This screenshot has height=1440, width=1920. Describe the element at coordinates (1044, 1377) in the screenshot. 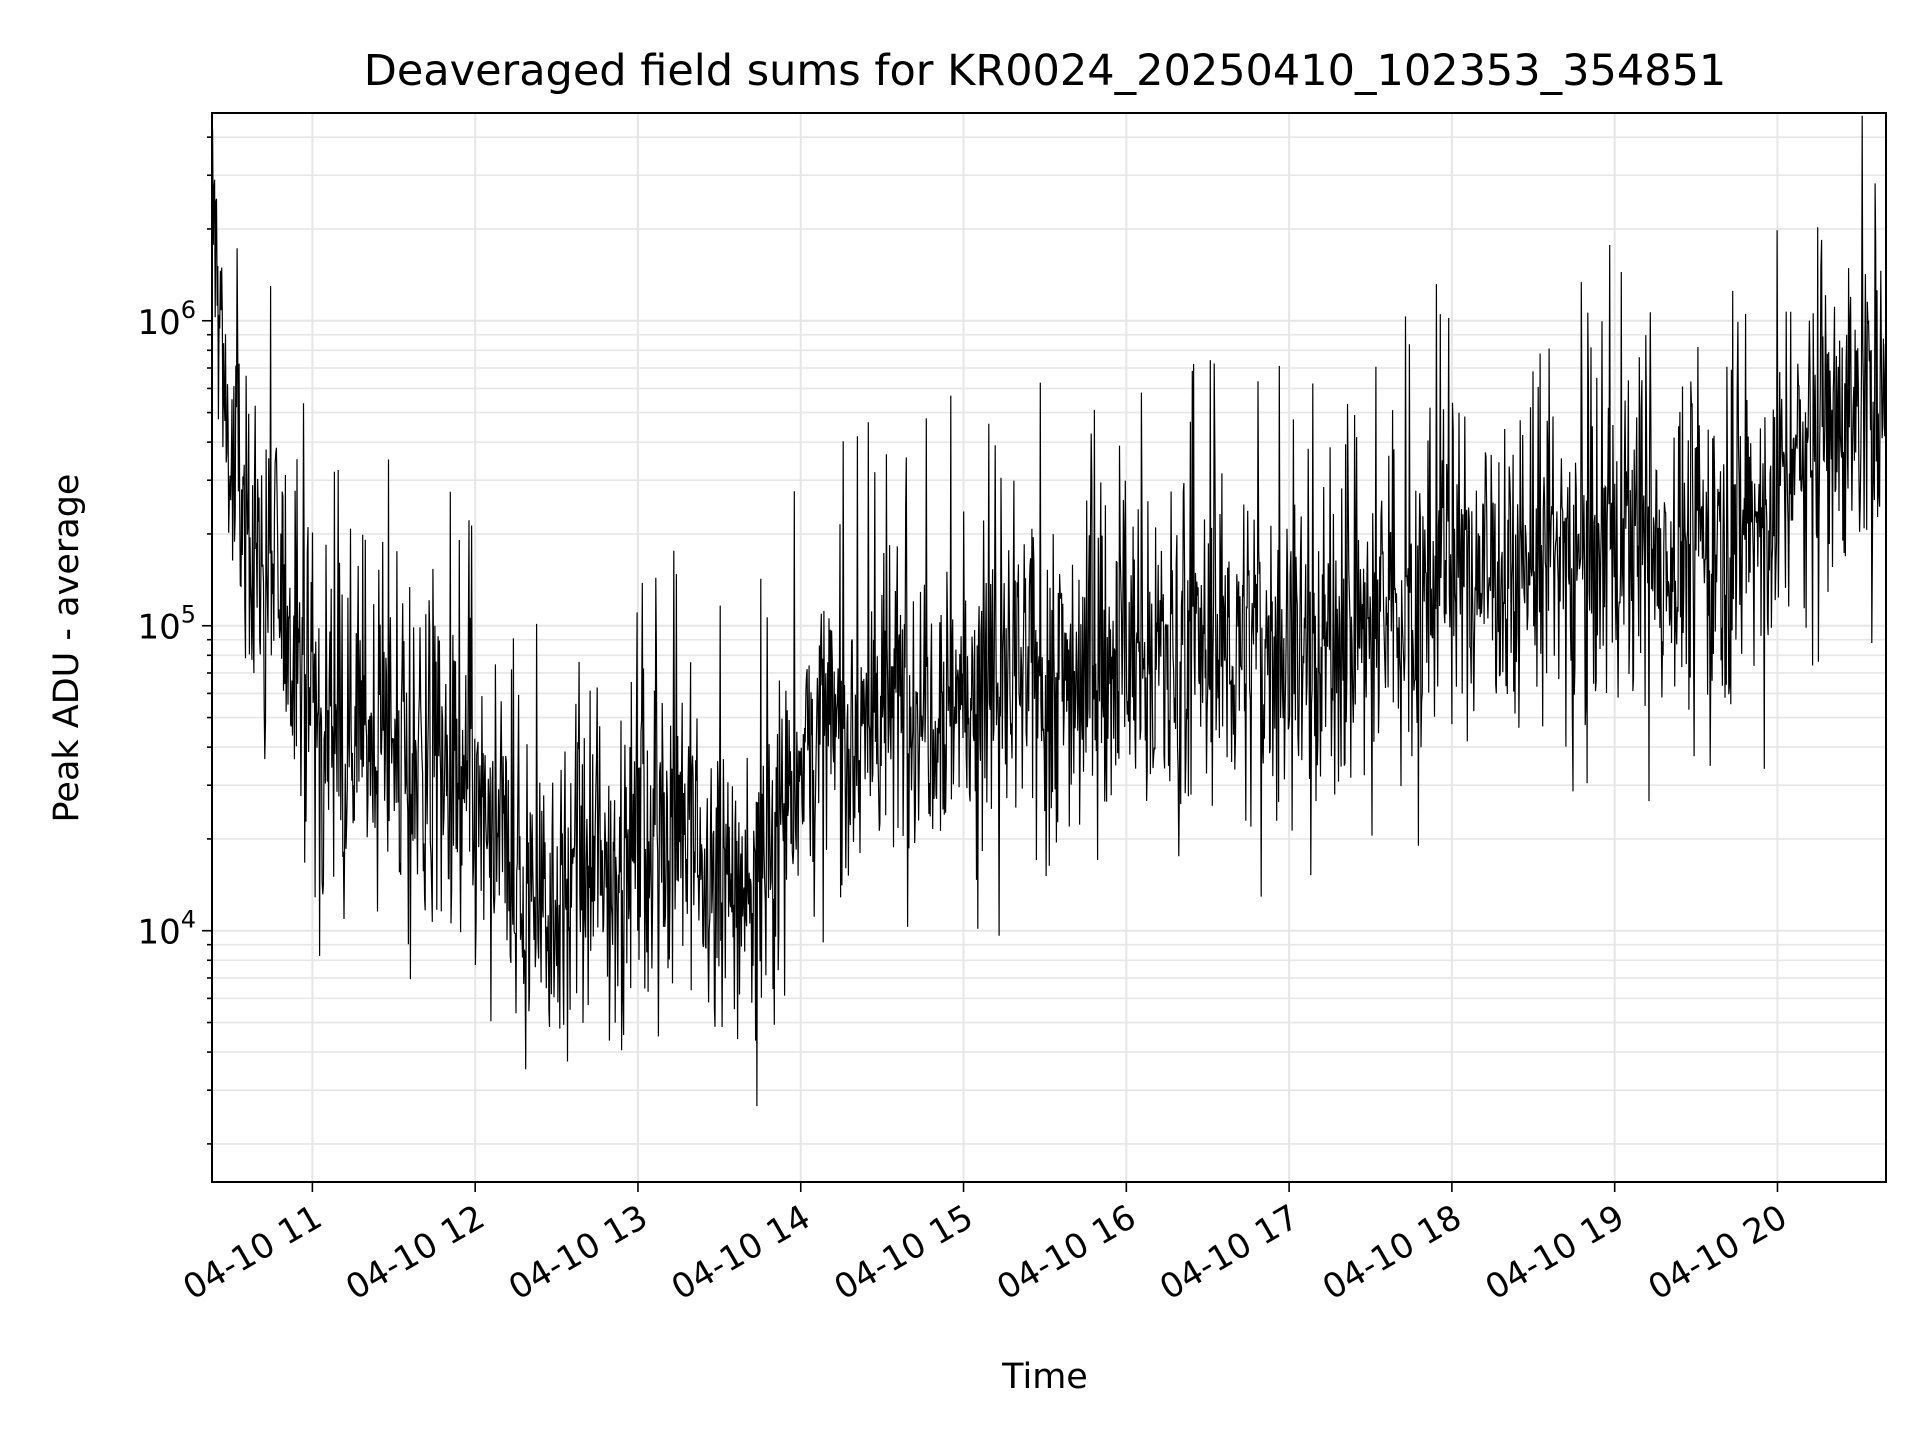

I see `x-axis-label: Time` at that location.